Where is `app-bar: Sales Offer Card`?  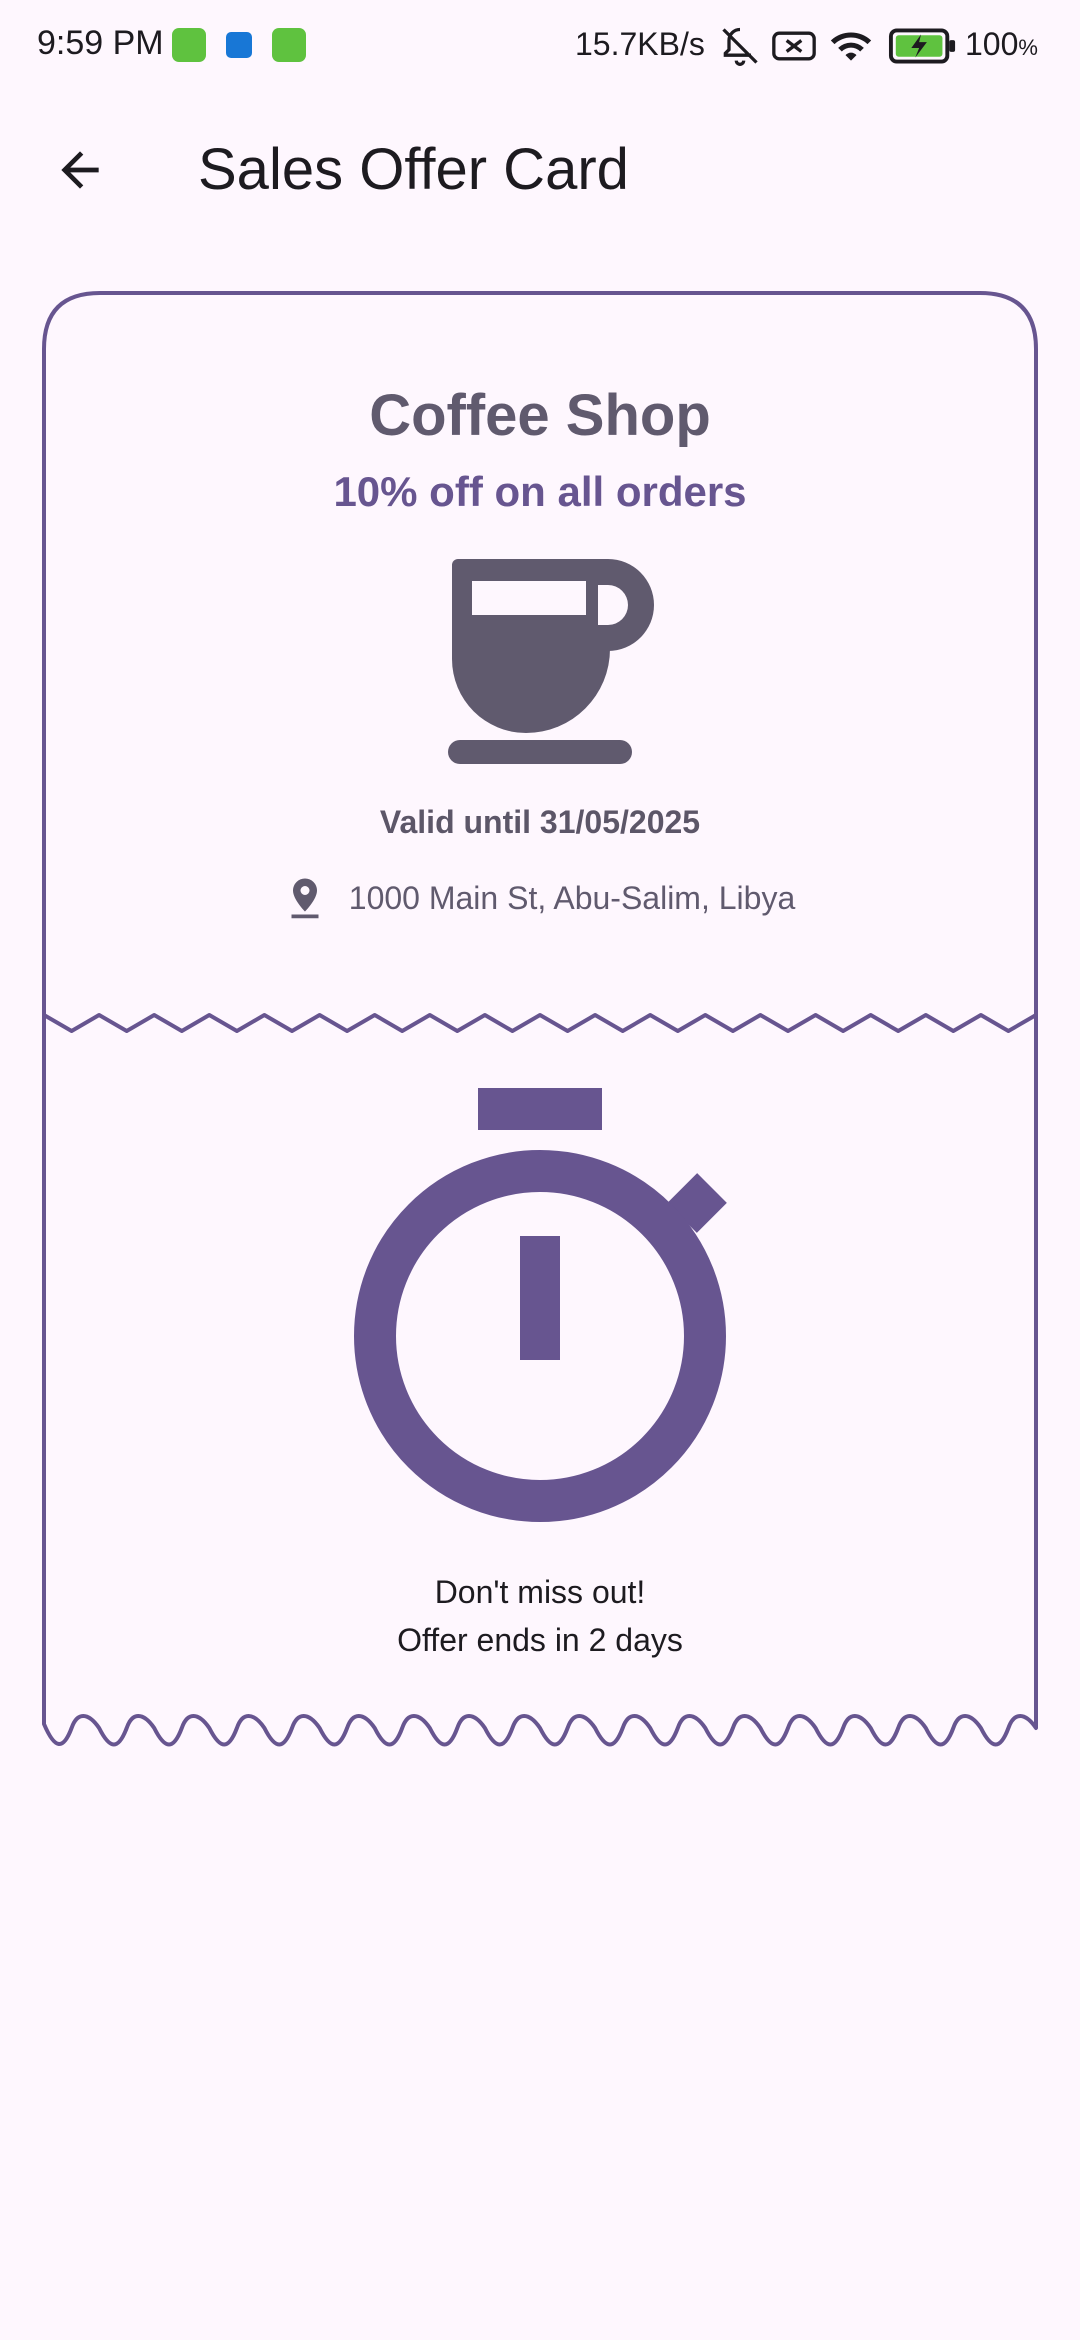 app-bar: Sales Offer Card is located at coordinates (540, 170).